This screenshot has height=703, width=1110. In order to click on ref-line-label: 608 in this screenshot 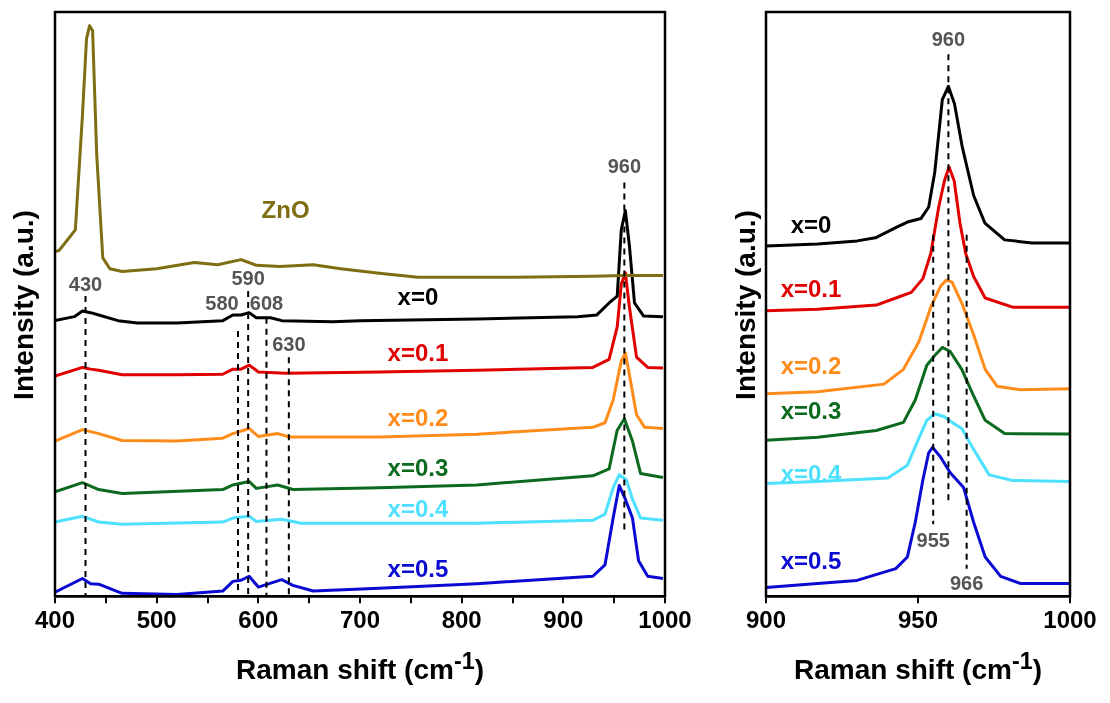, I will do `click(266, 302)`.